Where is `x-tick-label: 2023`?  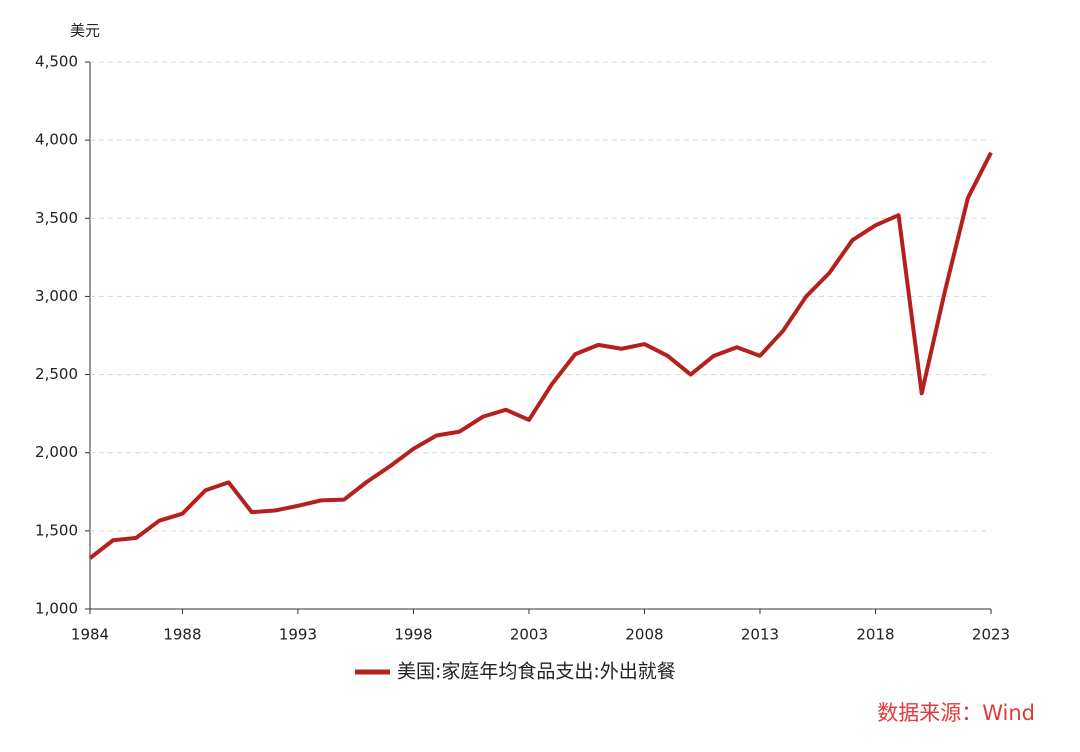
x-tick-label: 2023 is located at coordinates (991, 635).